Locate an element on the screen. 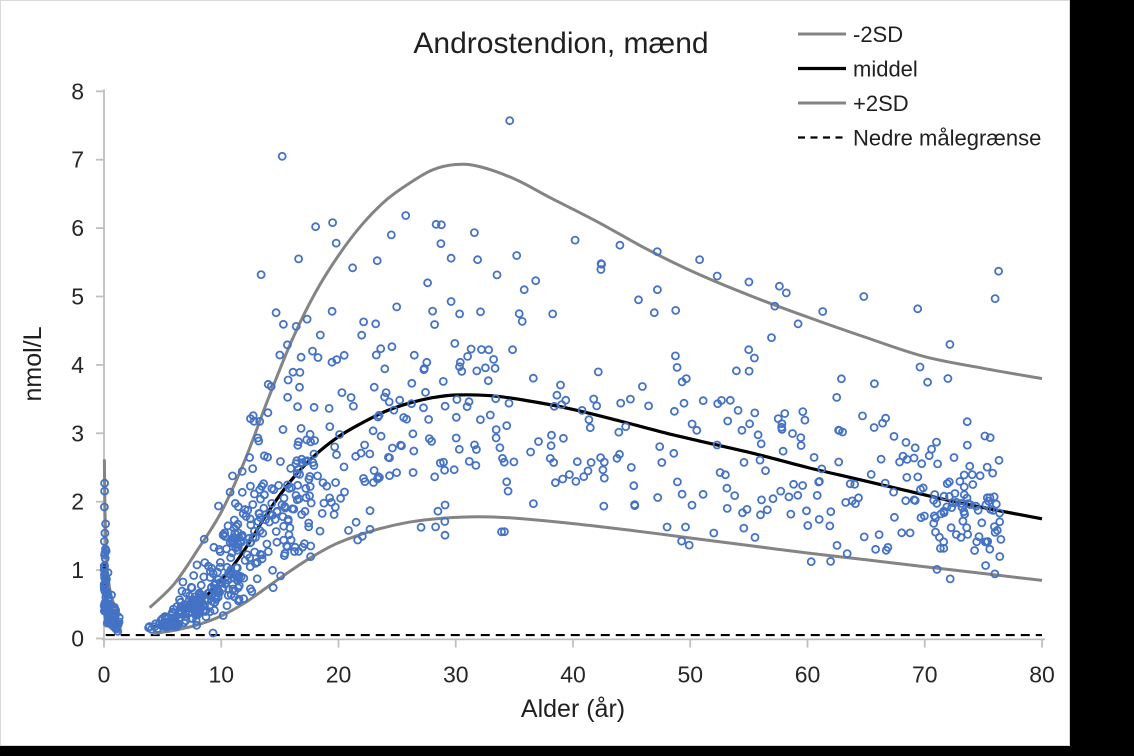 The height and width of the screenshot is (756, 1134). y-tick-label: 0 is located at coordinates (77, 639).